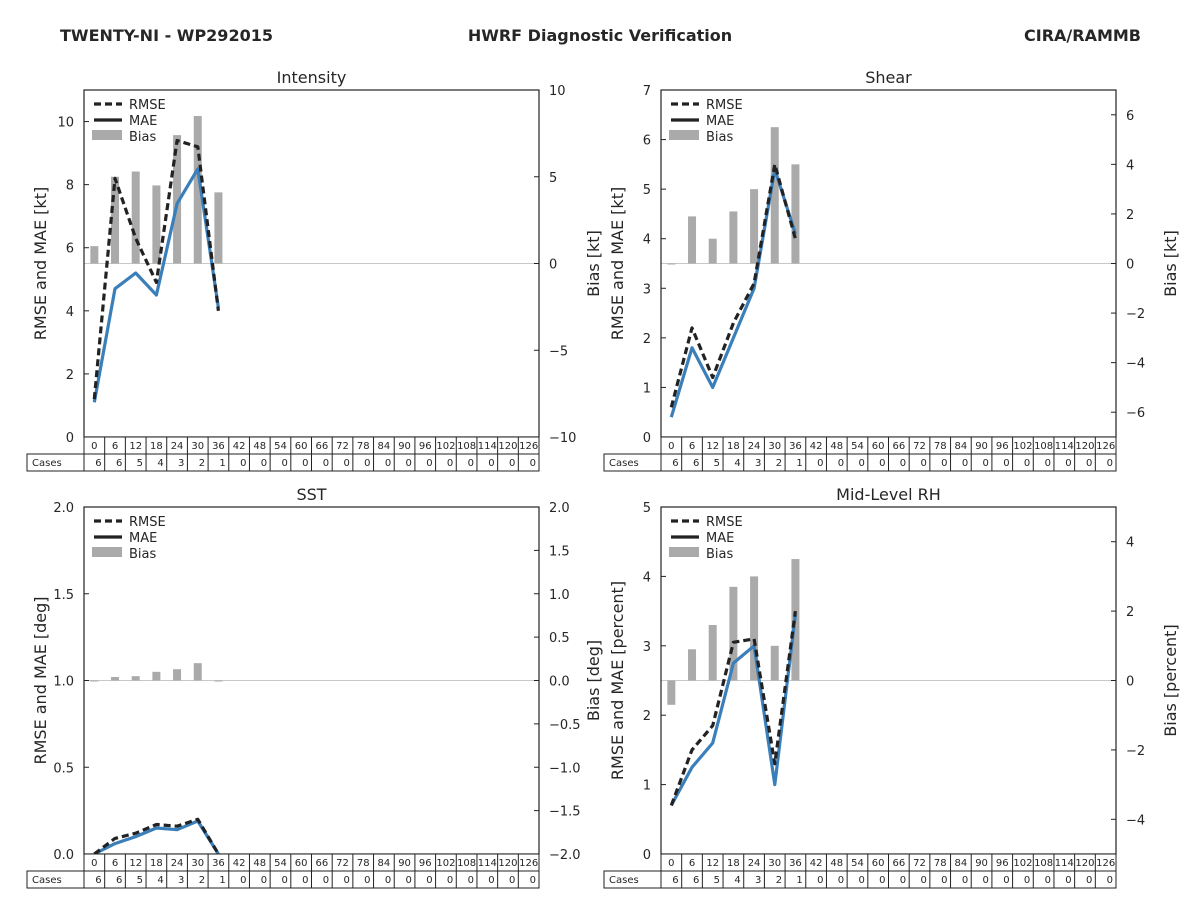  Describe the element at coordinates (166, 35) in the screenshot. I see `storm-name-title: TWENTY-NI - WP292015` at that location.